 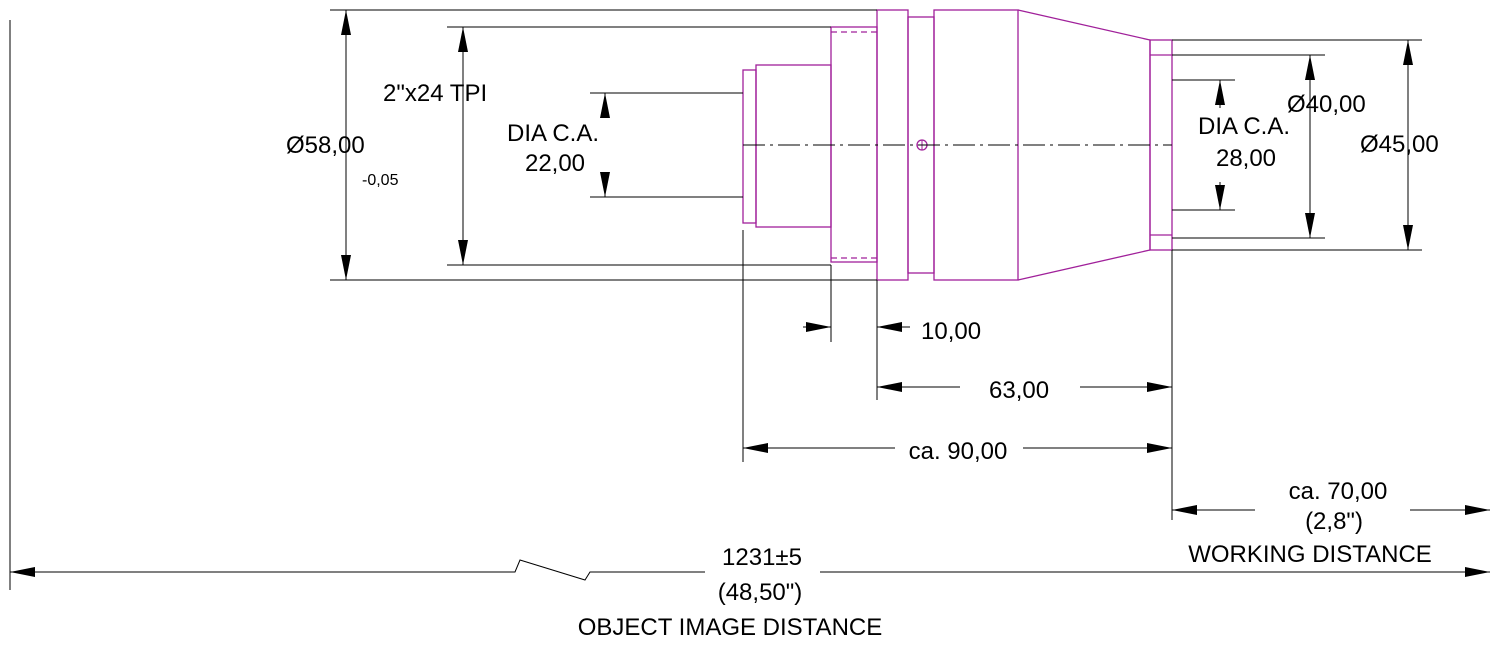 What do you see at coordinates (325, 145) in the screenshot?
I see `outer-diameter-label: Ø58,00` at bounding box center [325, 145].